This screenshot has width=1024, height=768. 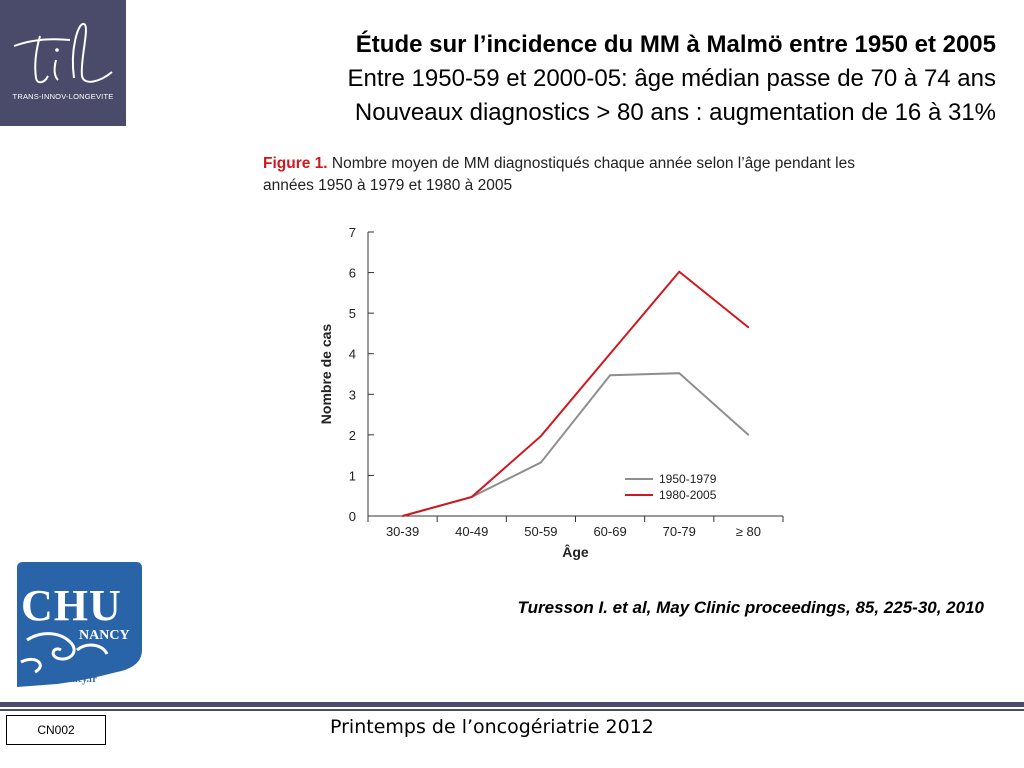 What do you see at coordinates (512, 710) in the screenshot?
I see `footer-rule-thin` at bounding box center [512, 710].